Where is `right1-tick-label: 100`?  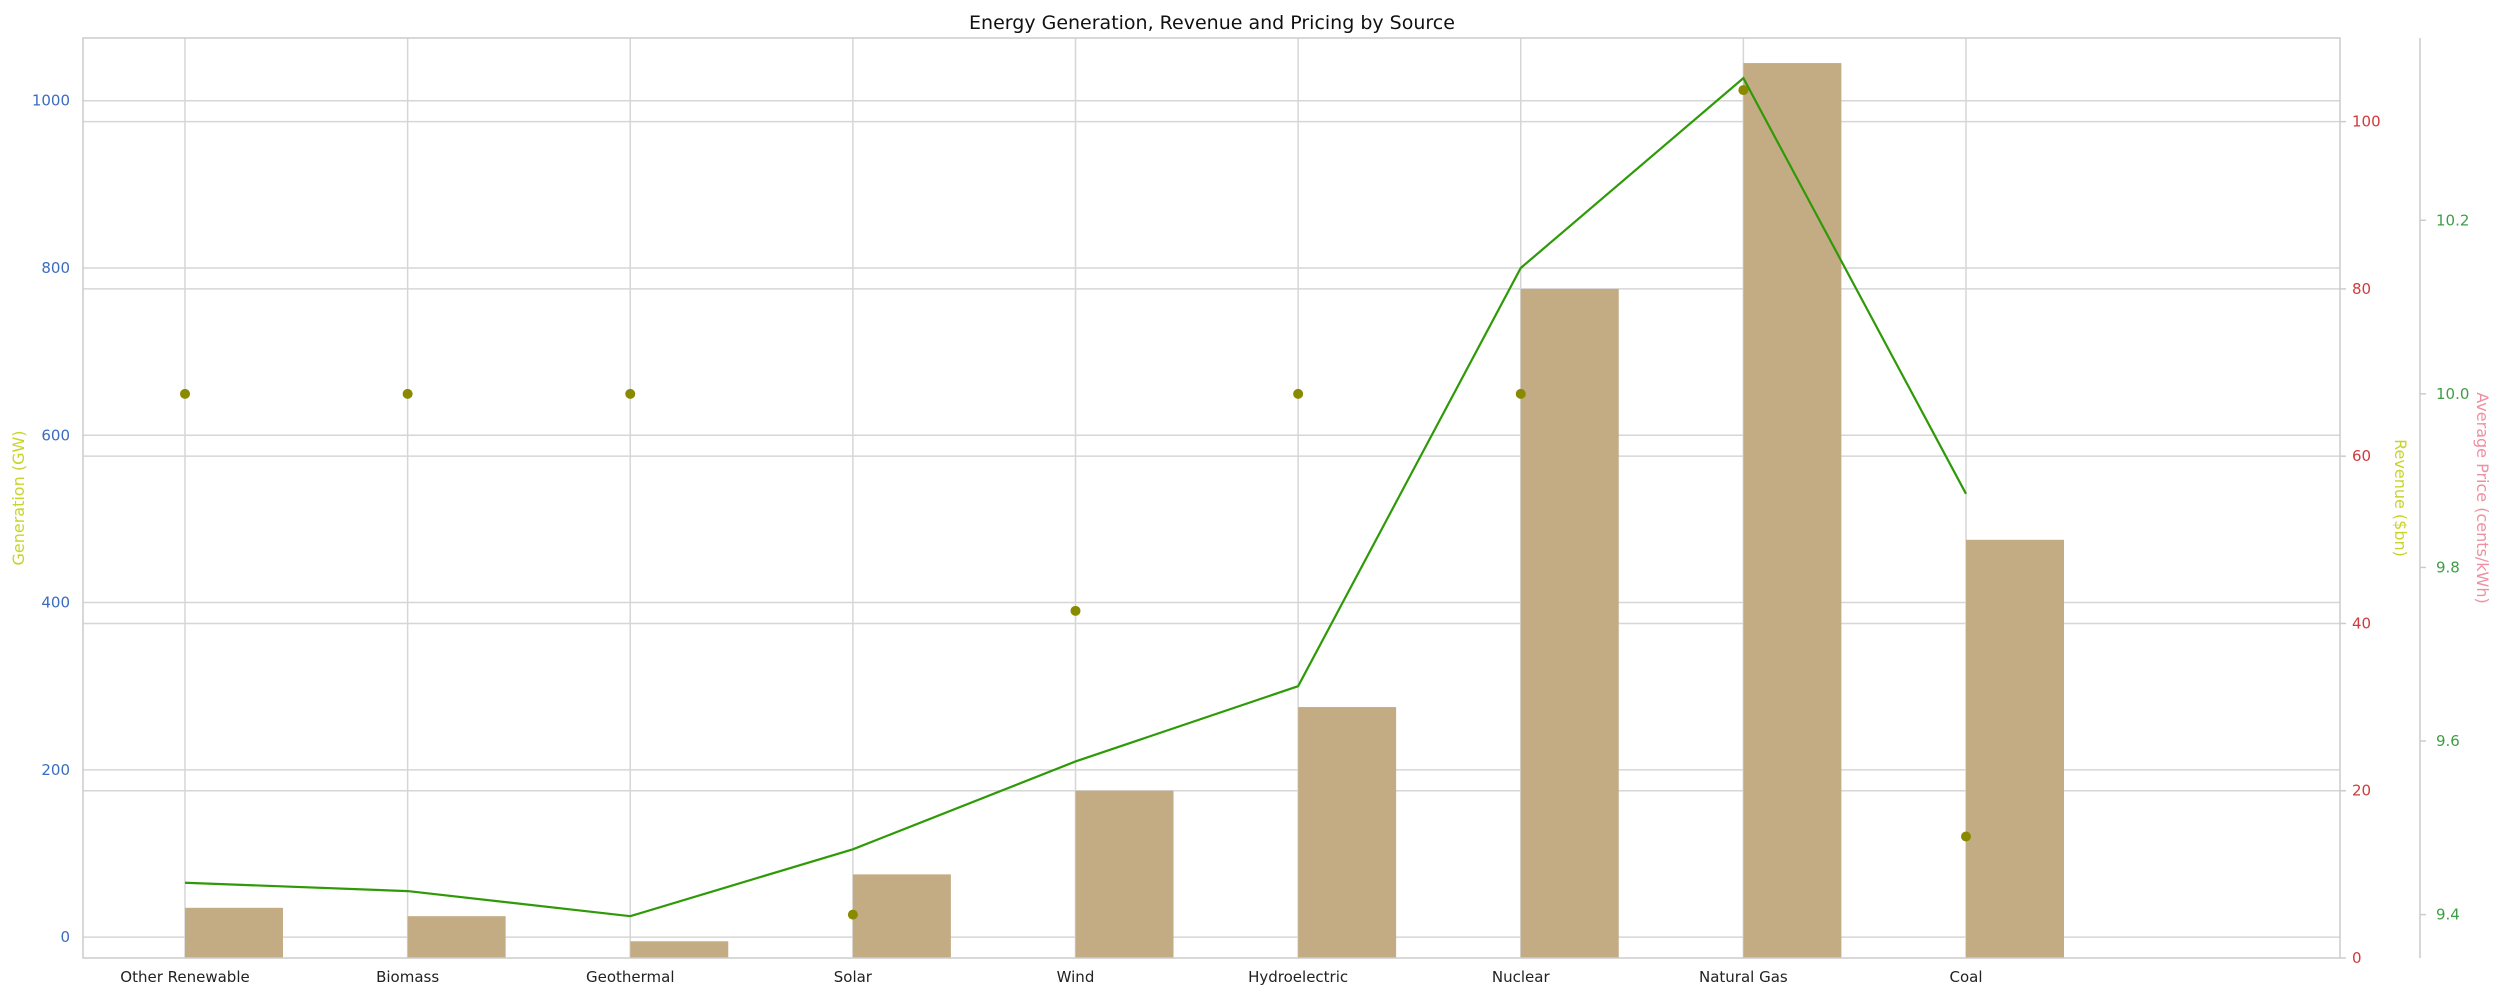
right1-tick-label: 100 is located at coordinates (2366, 122).